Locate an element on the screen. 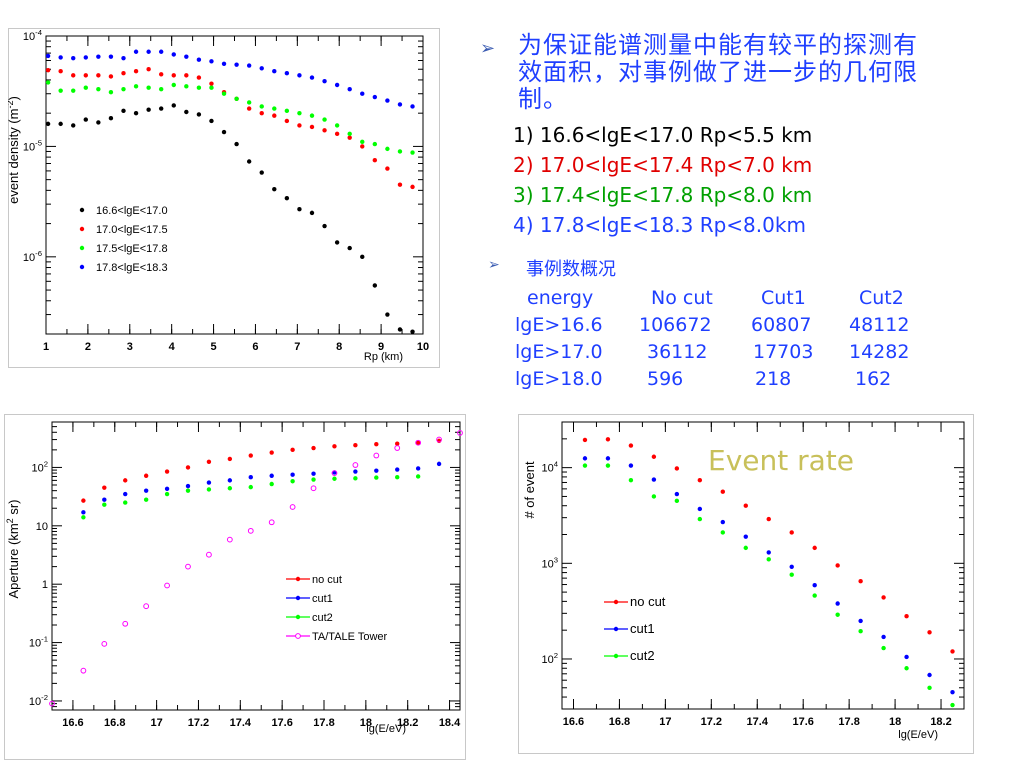 This screenshot has width=1024, height=768. x-tick-label: 18 is located at coordinates (895, 722).